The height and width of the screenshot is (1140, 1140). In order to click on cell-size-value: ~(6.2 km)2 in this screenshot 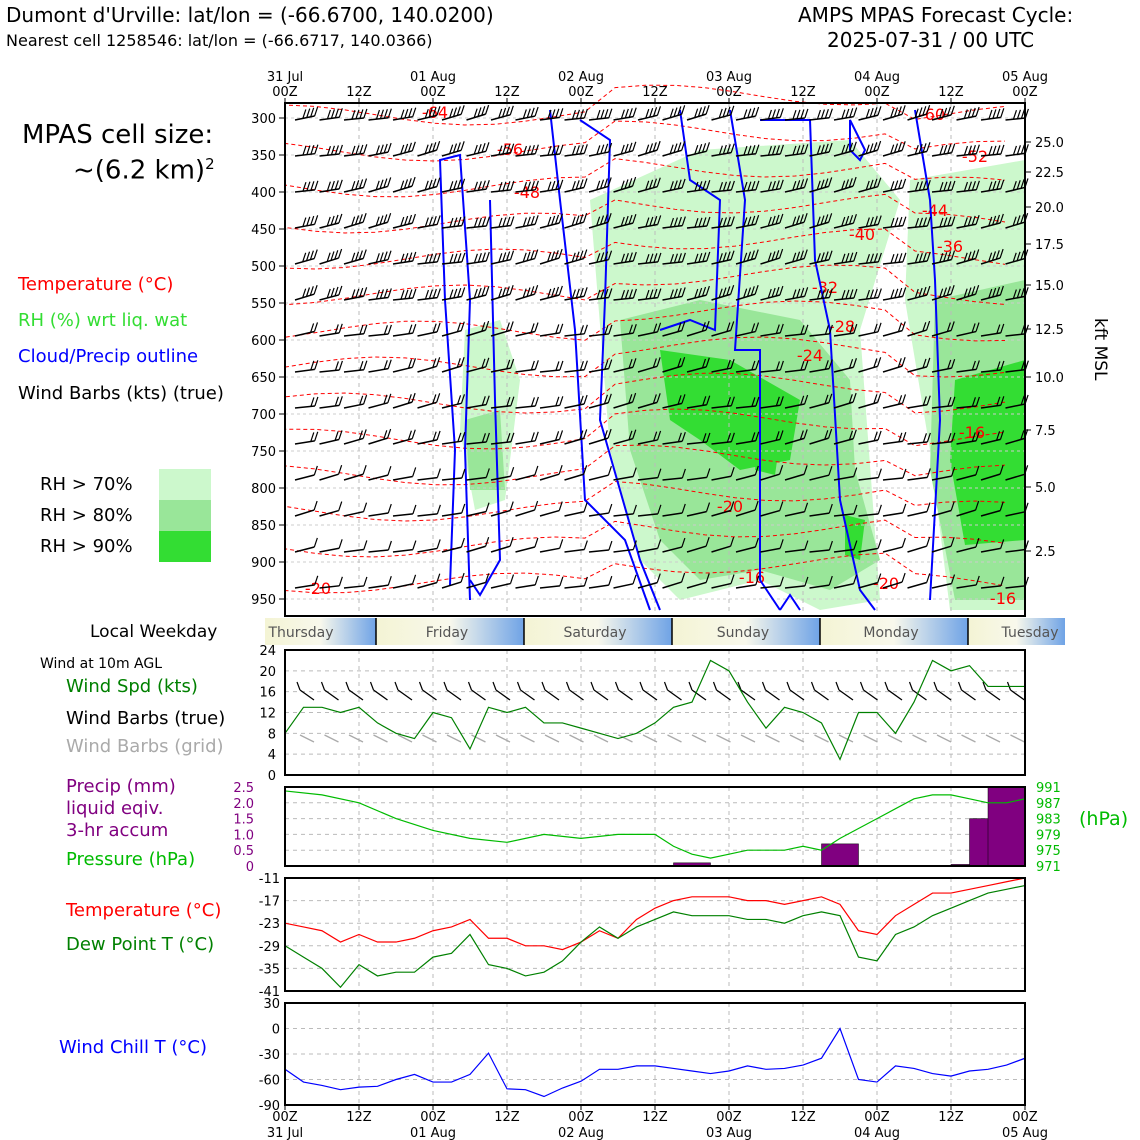, I will do `click(144, 170)`.